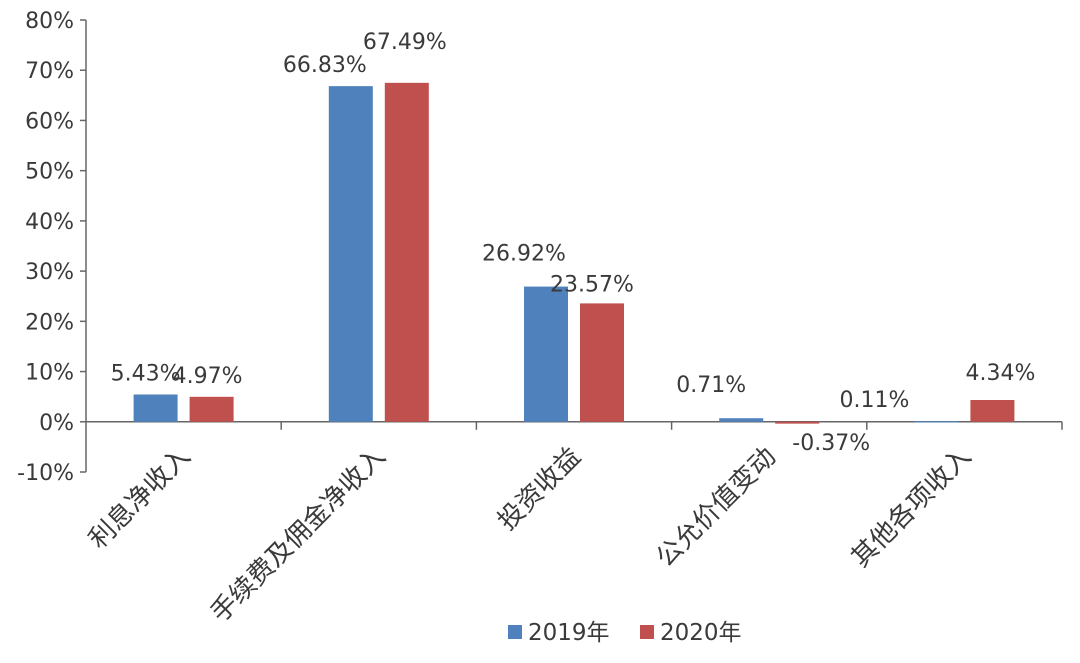 This screenshot has height=663, width=1080. Describe the element at coordinates (139, 498) in the screenshot. I see `category-label: 利息净收入` at that location.